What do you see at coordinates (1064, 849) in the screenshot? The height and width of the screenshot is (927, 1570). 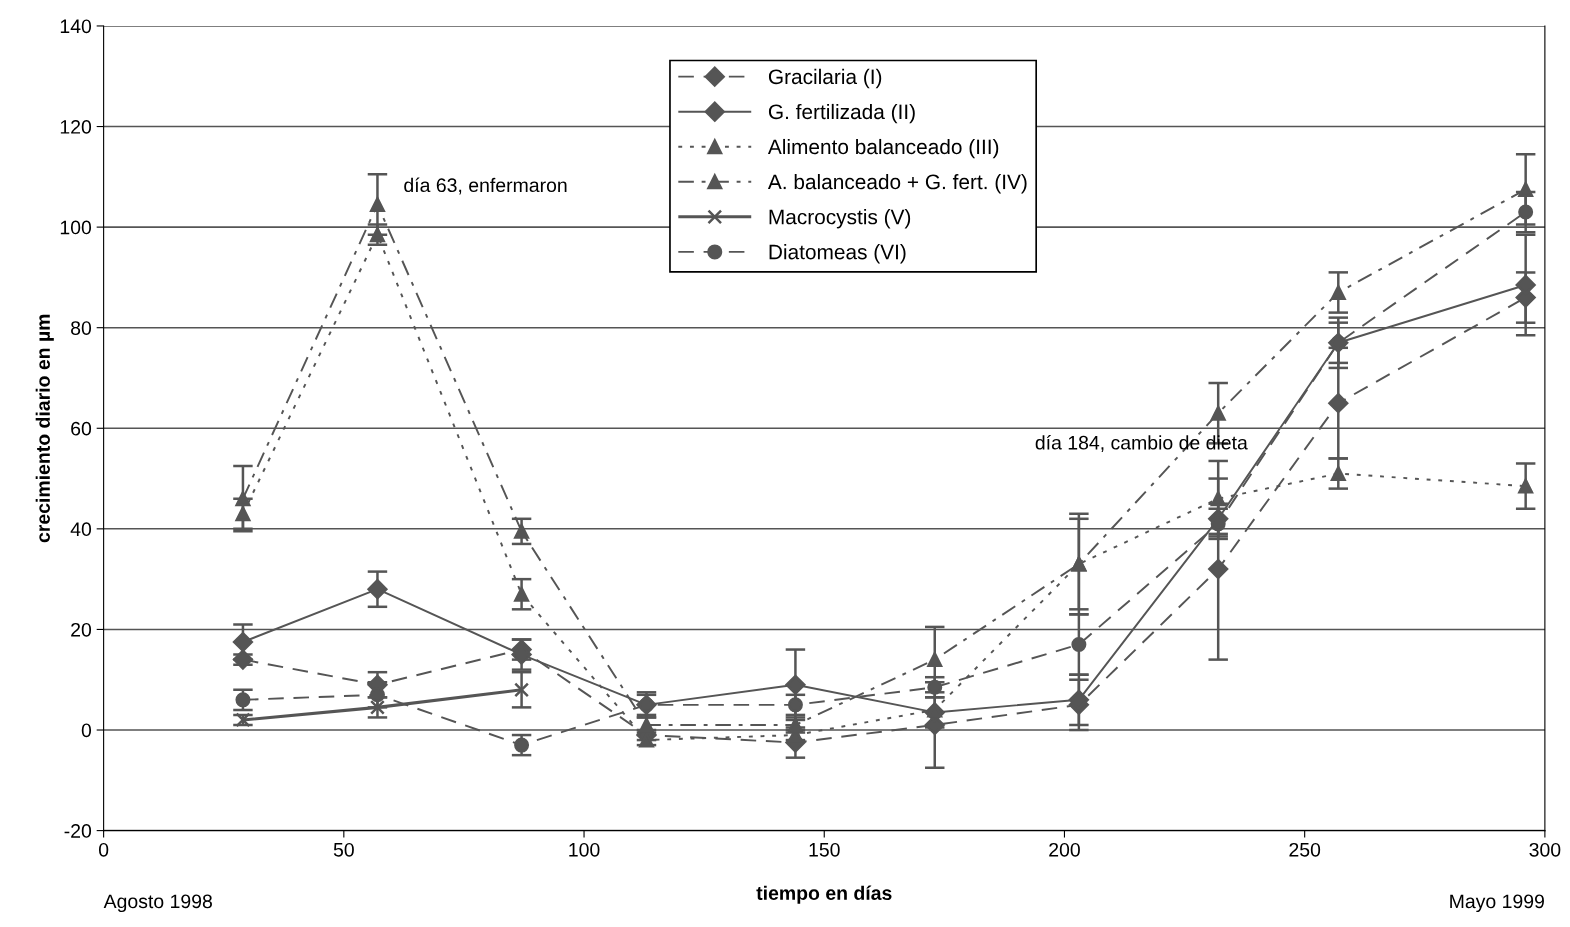 I see `x-tick-label: 200` at bounding box center [1064, 849].